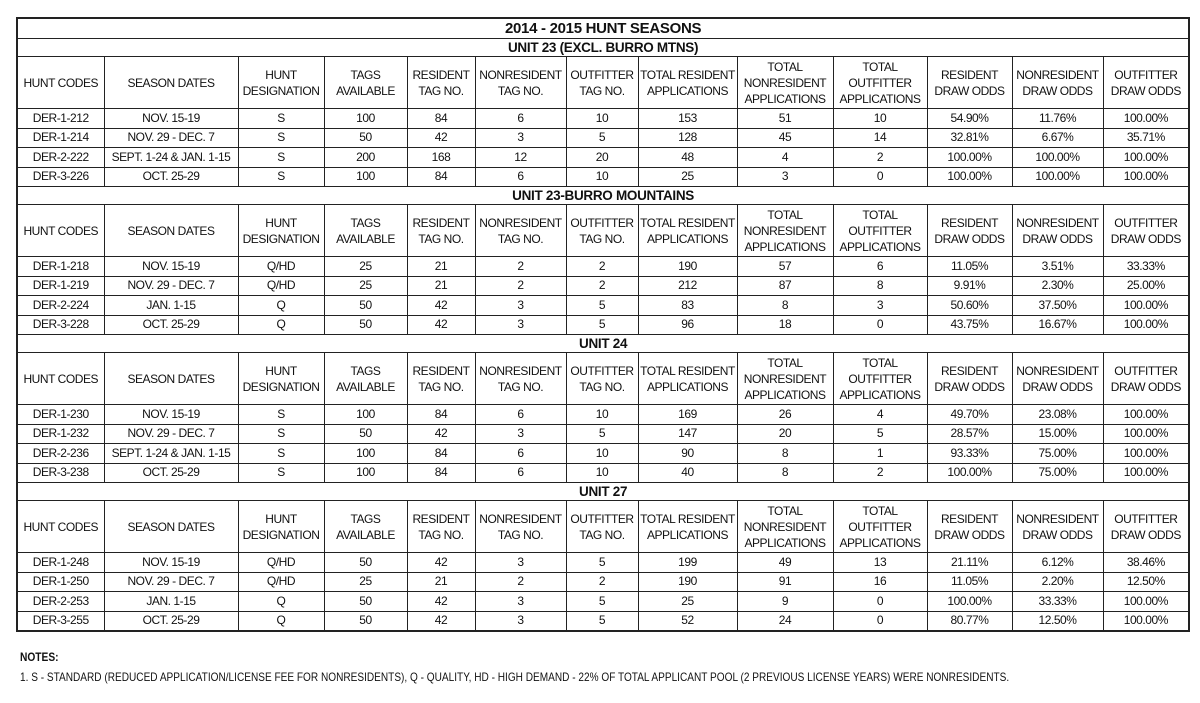 The image size is (1200, 703). Describe the element at coordinates (60, 453) in the screenshot. I see `hunt-code-cell: DER-2-236` at that location.